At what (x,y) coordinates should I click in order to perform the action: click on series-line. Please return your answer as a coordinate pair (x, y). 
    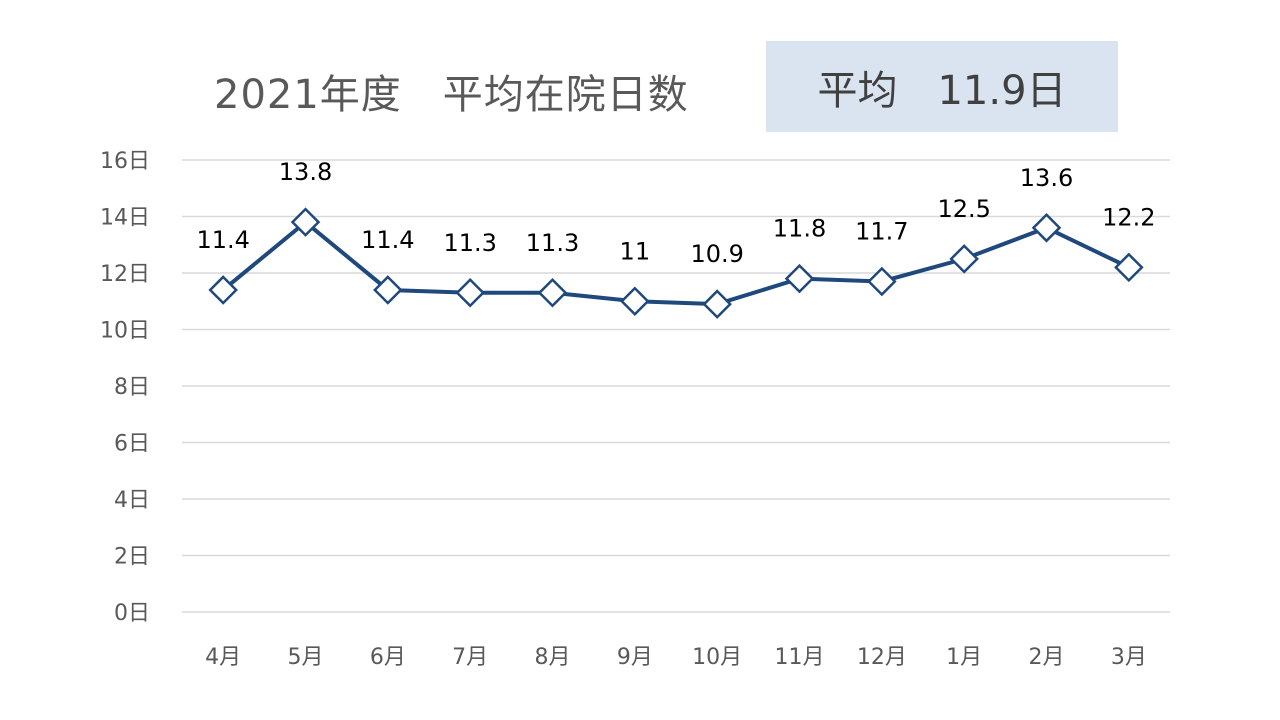
    Looking at the image, I should click on (675, 263).